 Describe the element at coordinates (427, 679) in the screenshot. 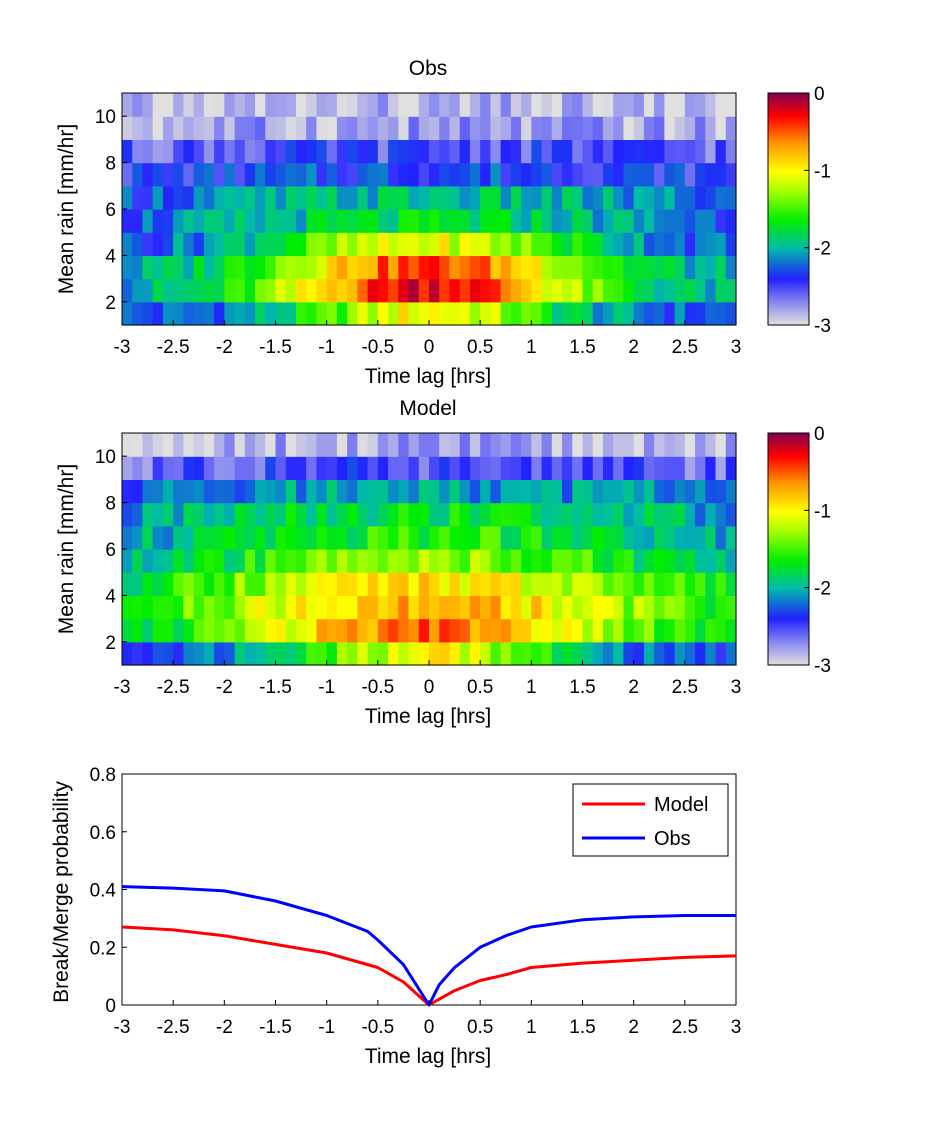

I see `model-x-ticks: -3 -2.5 -2 -1.5 -1 -0.5 0 0.5 1 1.5 2 2.5 3` at that location.